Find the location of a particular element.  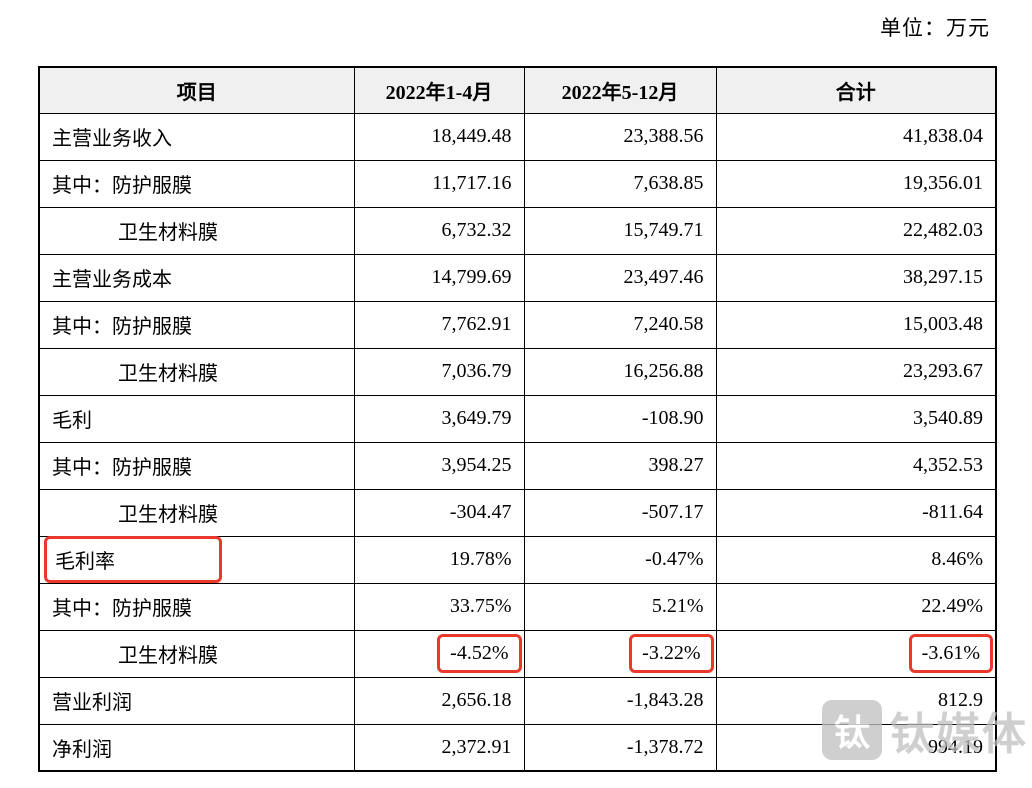

table-row: 营业利润 2,656.18 -1,843.28 812.9 is located at coordinates (517, 700).